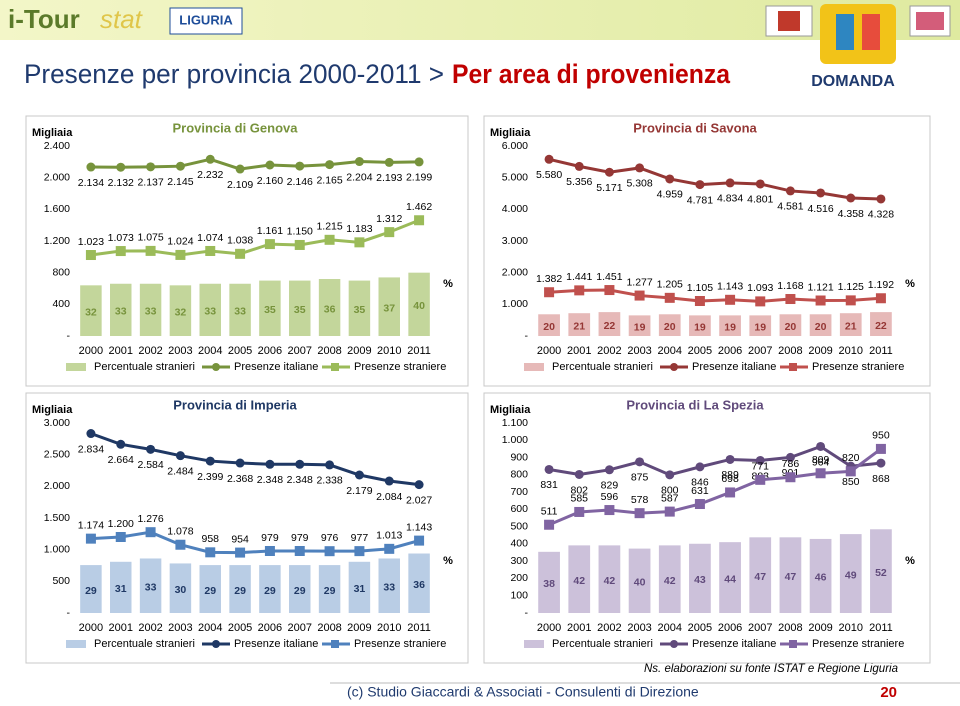 The width and height of the screenshot is (960, 706). I want to click on point-label: 1.451, so click(609, 277).